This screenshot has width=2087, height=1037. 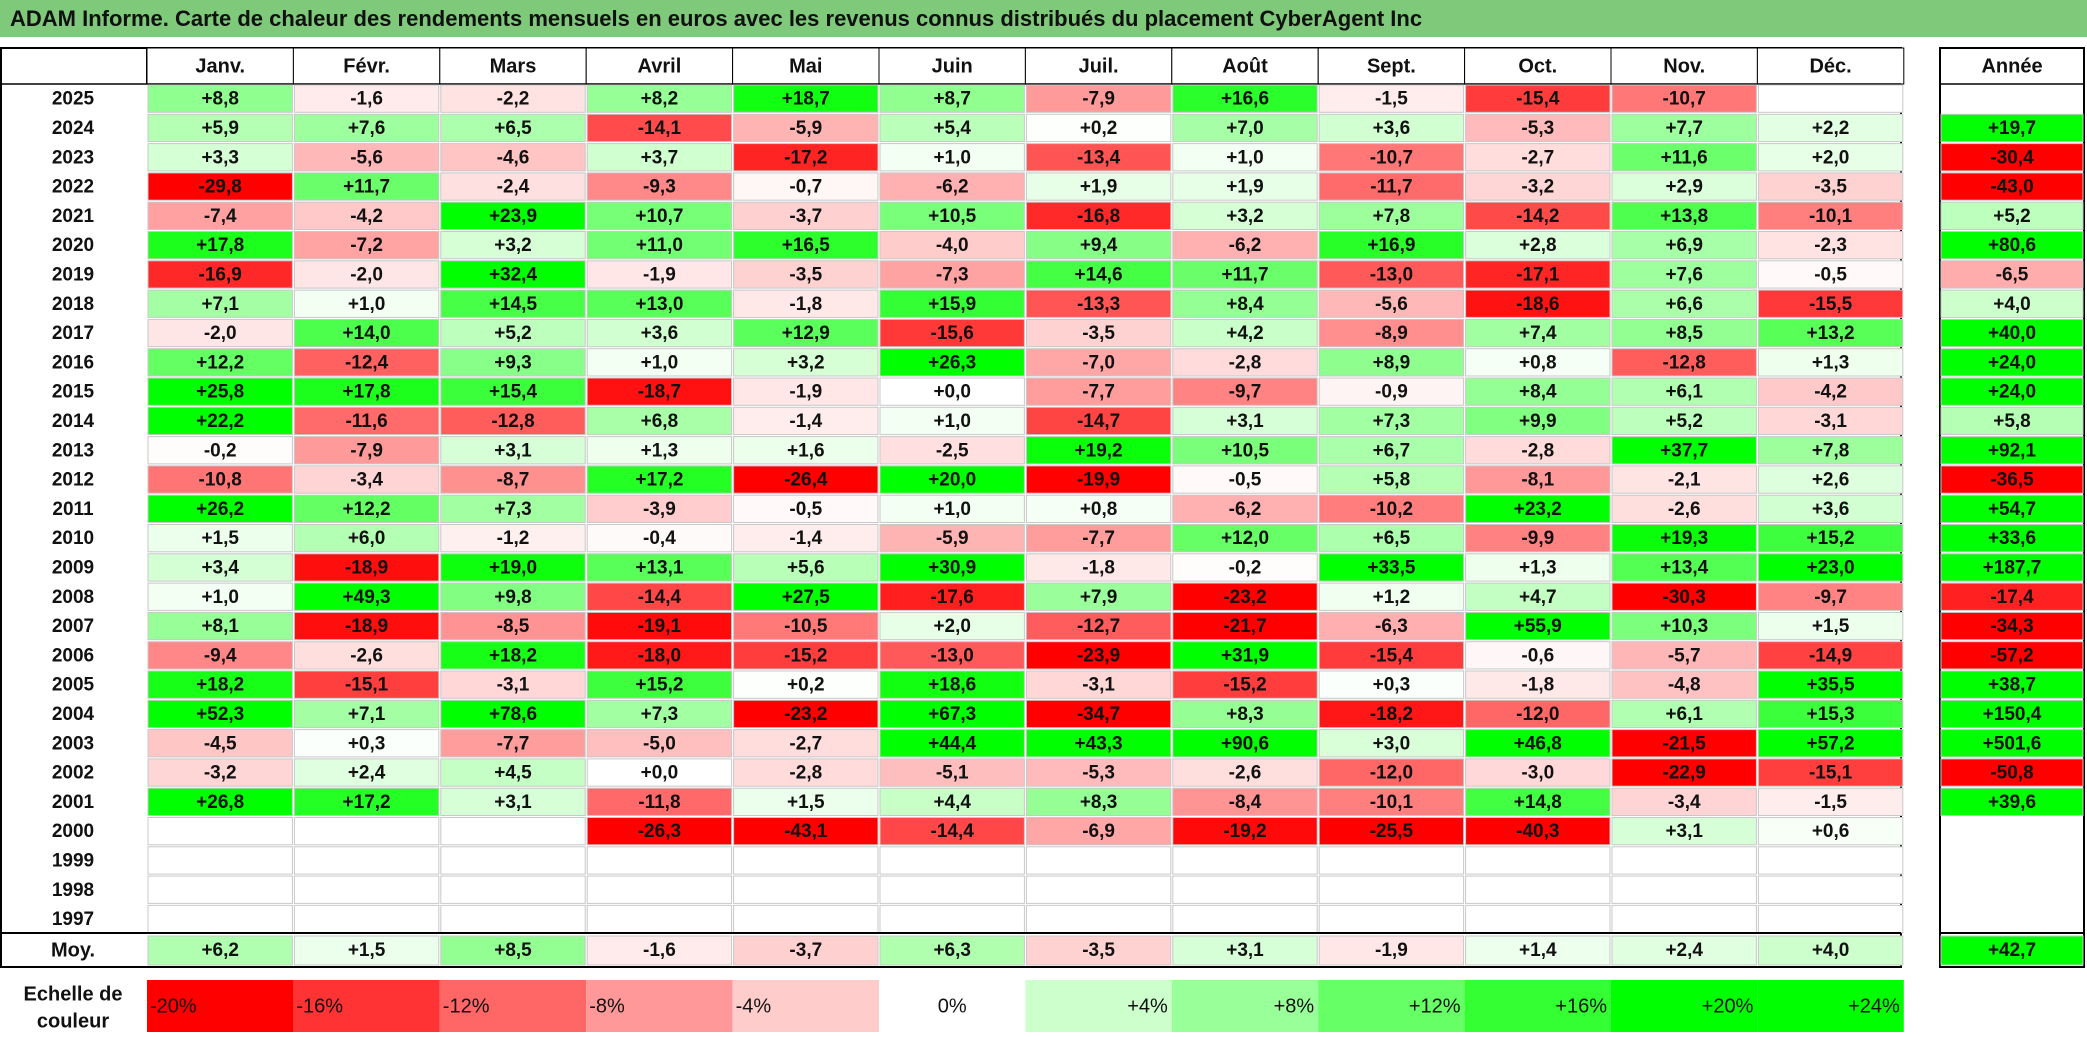 What do you see at coordinates (2012, 421) in the screenshot?
I see `annual-total-value: +5,8` at bounding box center [2012, 421].